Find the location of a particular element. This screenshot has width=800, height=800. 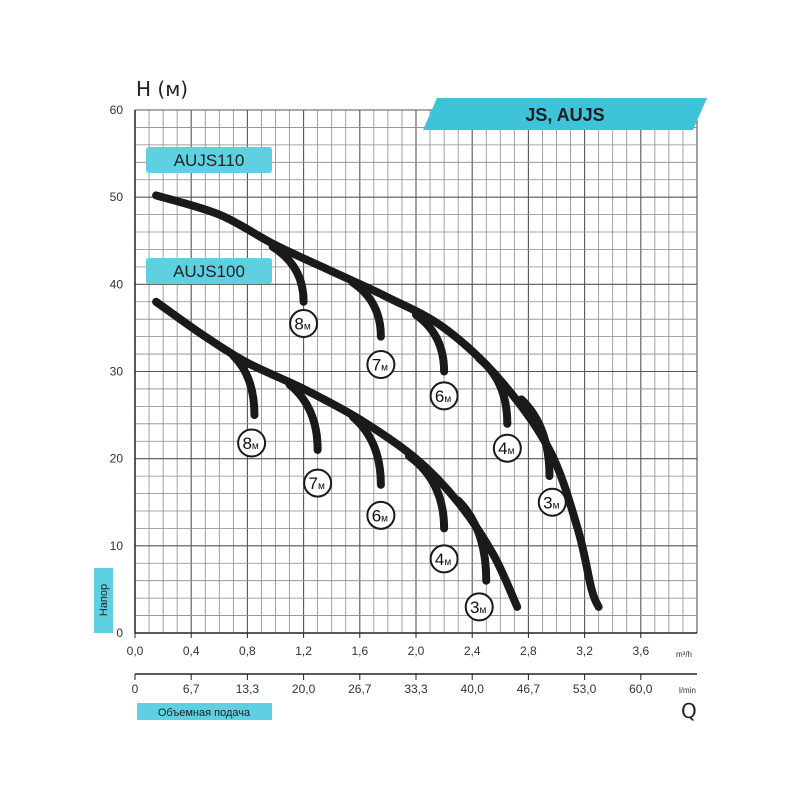

depth-label-aujs100-3m: 3м is located at coordinates (479, 607).